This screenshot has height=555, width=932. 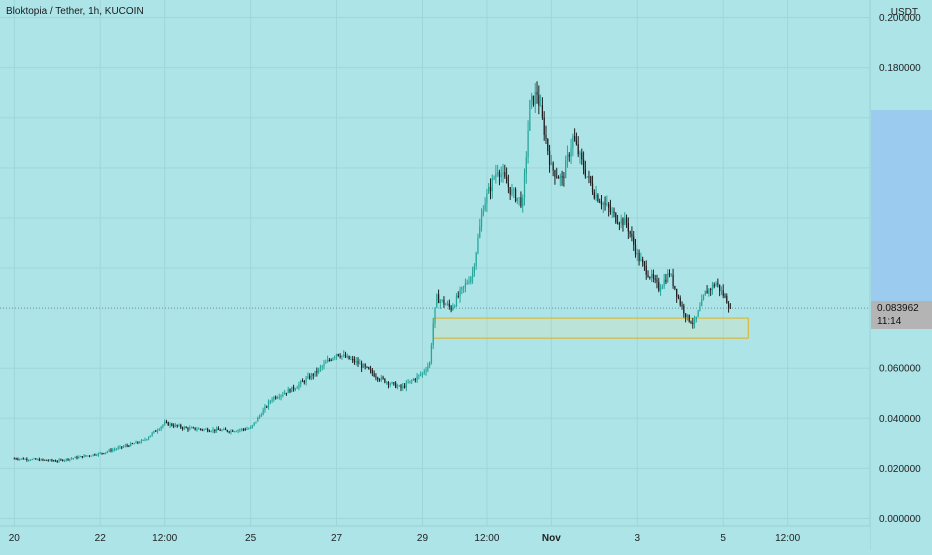 I want to click on support-zone-layer, so click(x=590, y=328).